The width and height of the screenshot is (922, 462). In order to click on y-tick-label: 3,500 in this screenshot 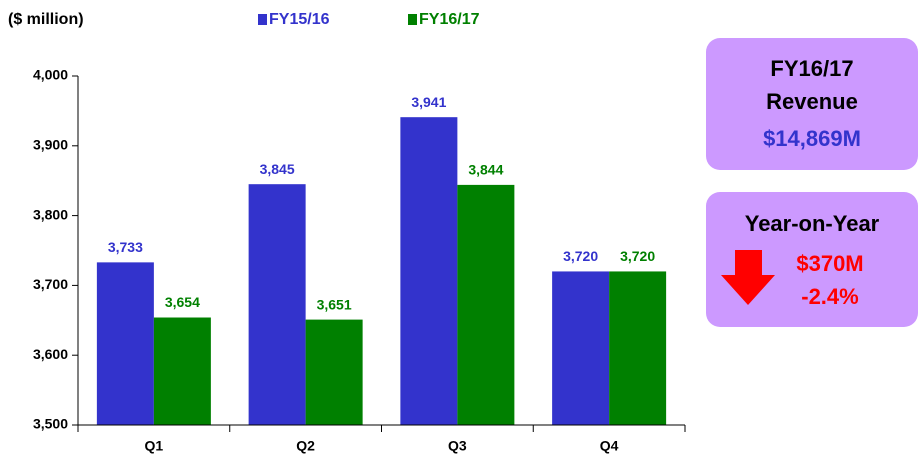, I will do `click(50, 424)`.